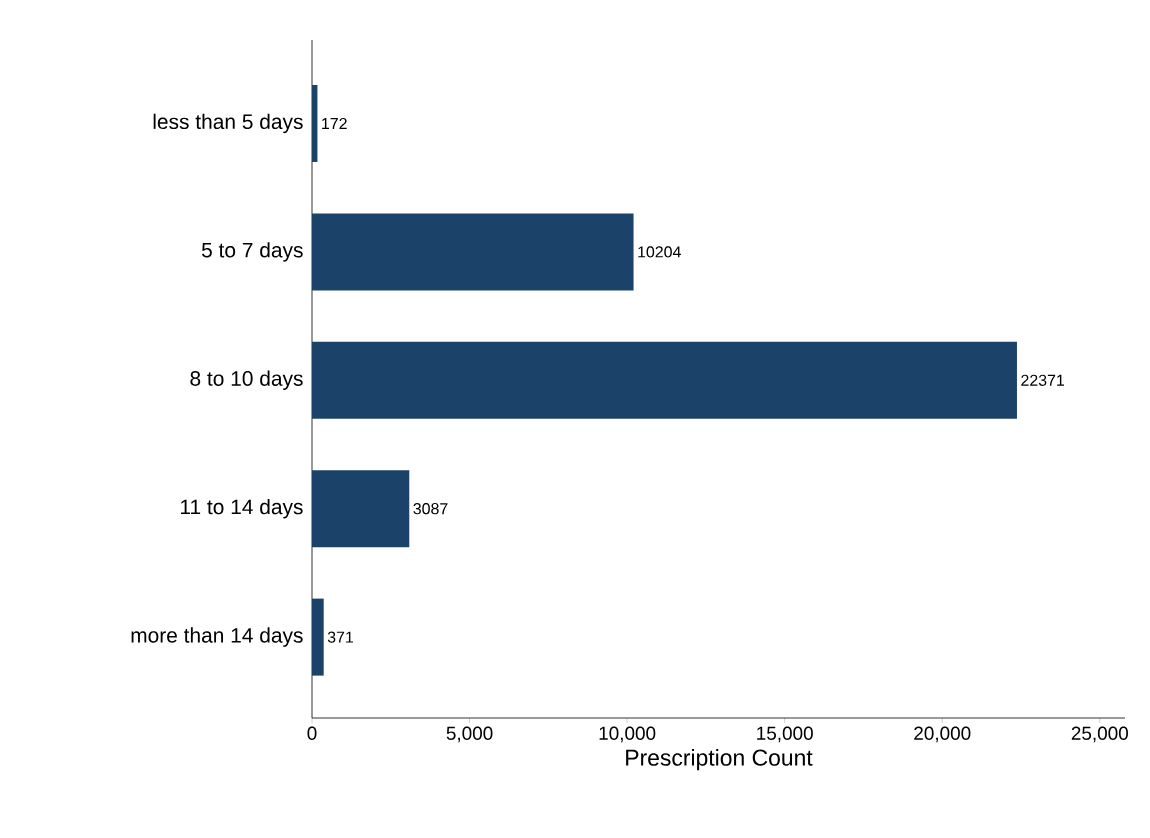 The width and height of the screenshot is (1150, 838). Describe the element at coordinates (659, 252) in the screenshot. I see `data-label: 10204` at that location.